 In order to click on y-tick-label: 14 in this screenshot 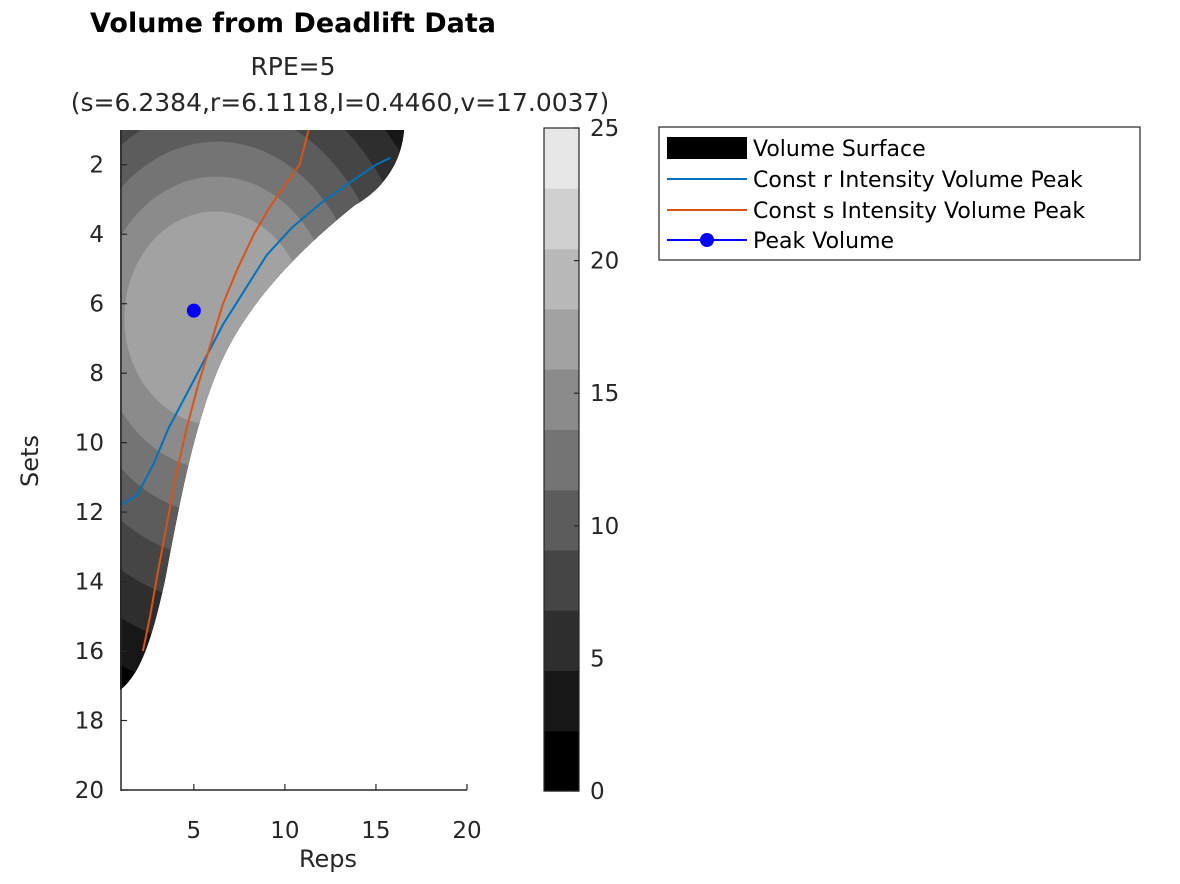, I will do `click(89, 583)`.